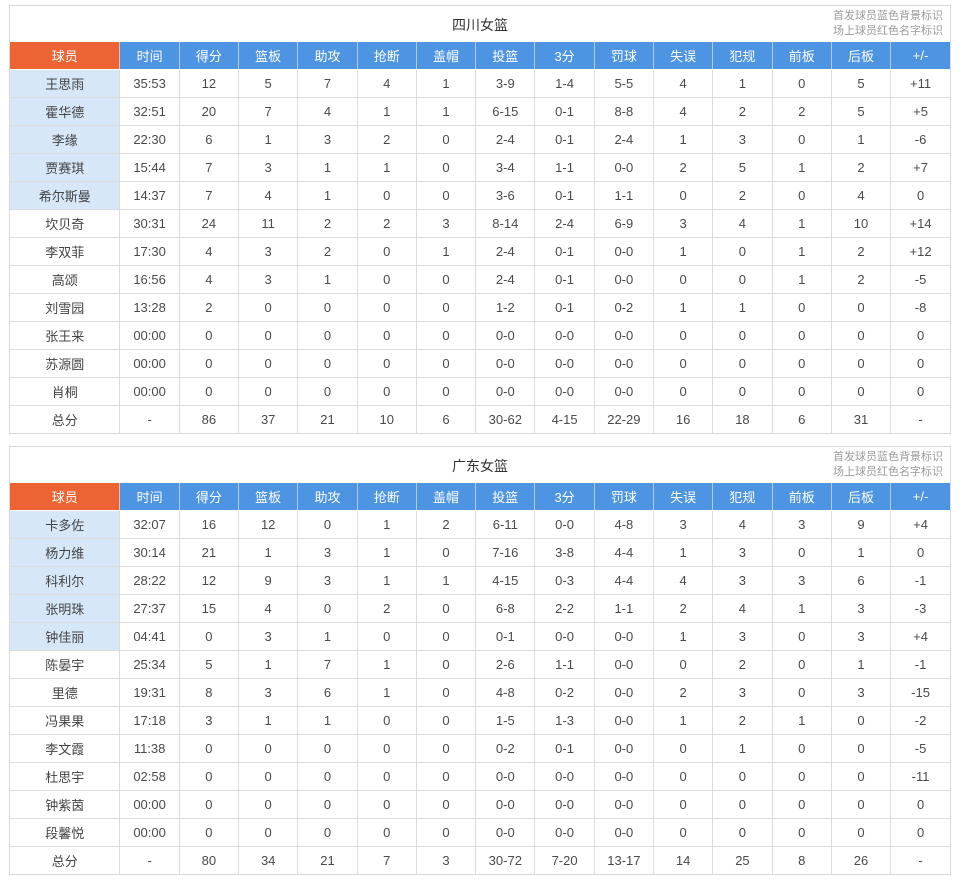 This screenshot has height=891, width=960. Describe the element at coordinates (624, 83) in the screenshot. I see `stat-cell: 5-5` at that location.